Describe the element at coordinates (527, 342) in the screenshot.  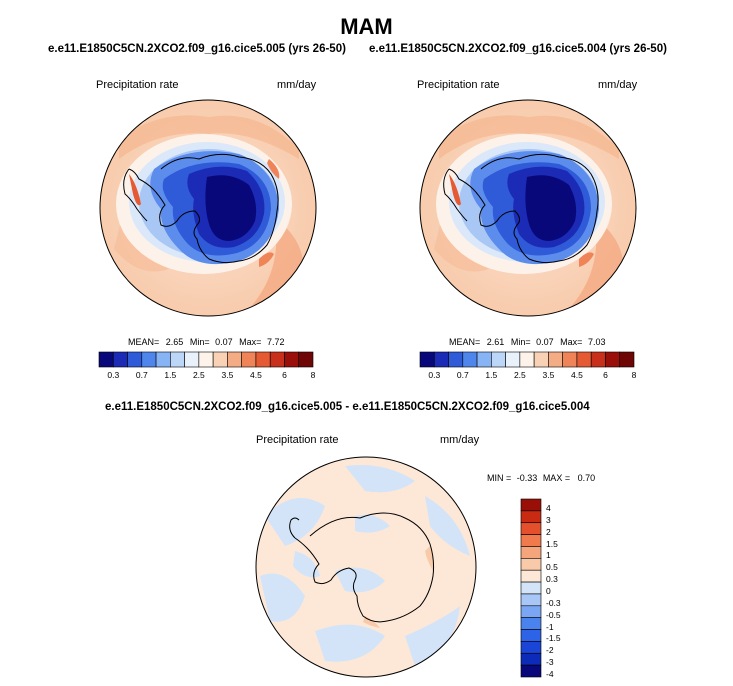
I see `stats-right: MEAN= 2.61 Min= 0.07 Max= 7.03` at that location.